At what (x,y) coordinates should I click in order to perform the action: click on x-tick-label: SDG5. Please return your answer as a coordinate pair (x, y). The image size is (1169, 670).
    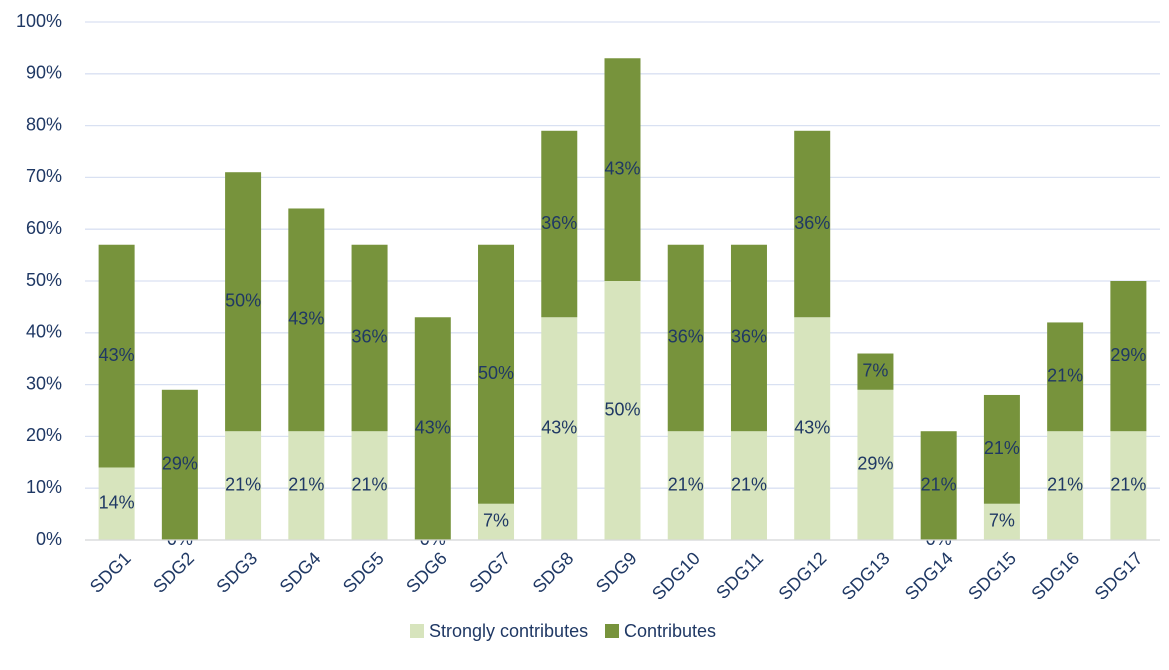
    Looking at the image, I should click on (363, 572).